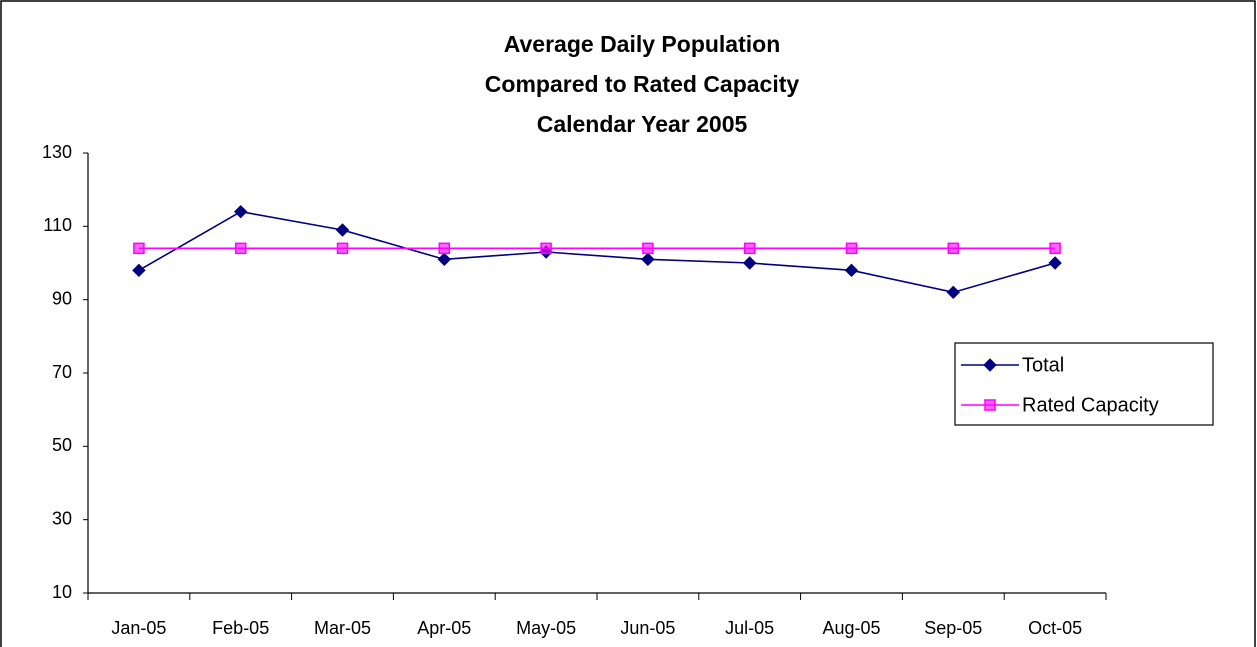  I want to click on chart-title: Compared to Rated Capacity, so click(642, 84).